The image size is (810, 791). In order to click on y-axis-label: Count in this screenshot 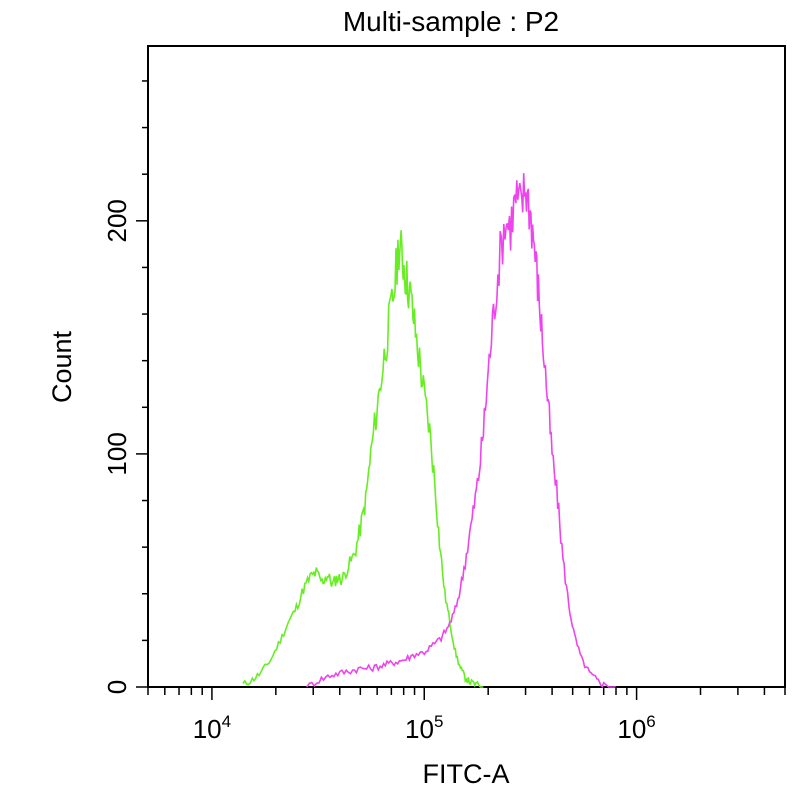, I will do `click(62, 366)`.